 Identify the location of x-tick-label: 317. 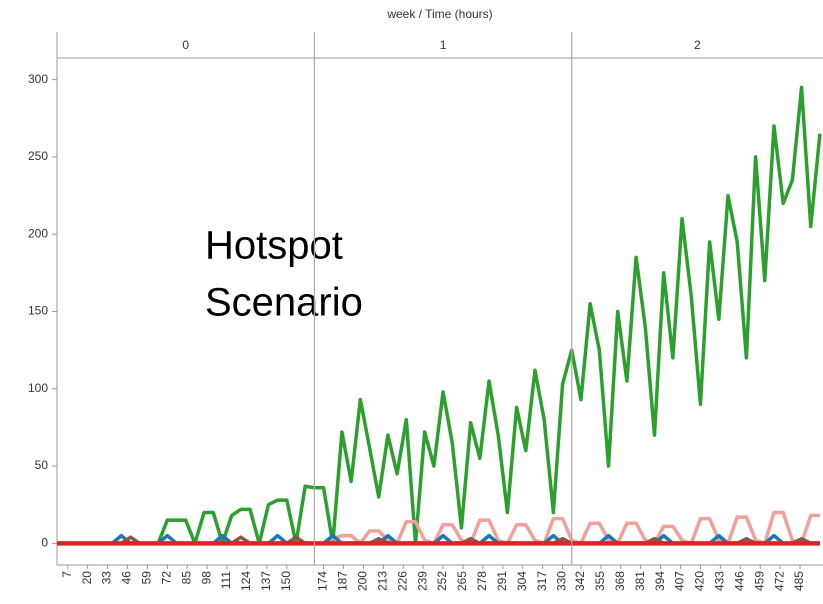
(542, 581).